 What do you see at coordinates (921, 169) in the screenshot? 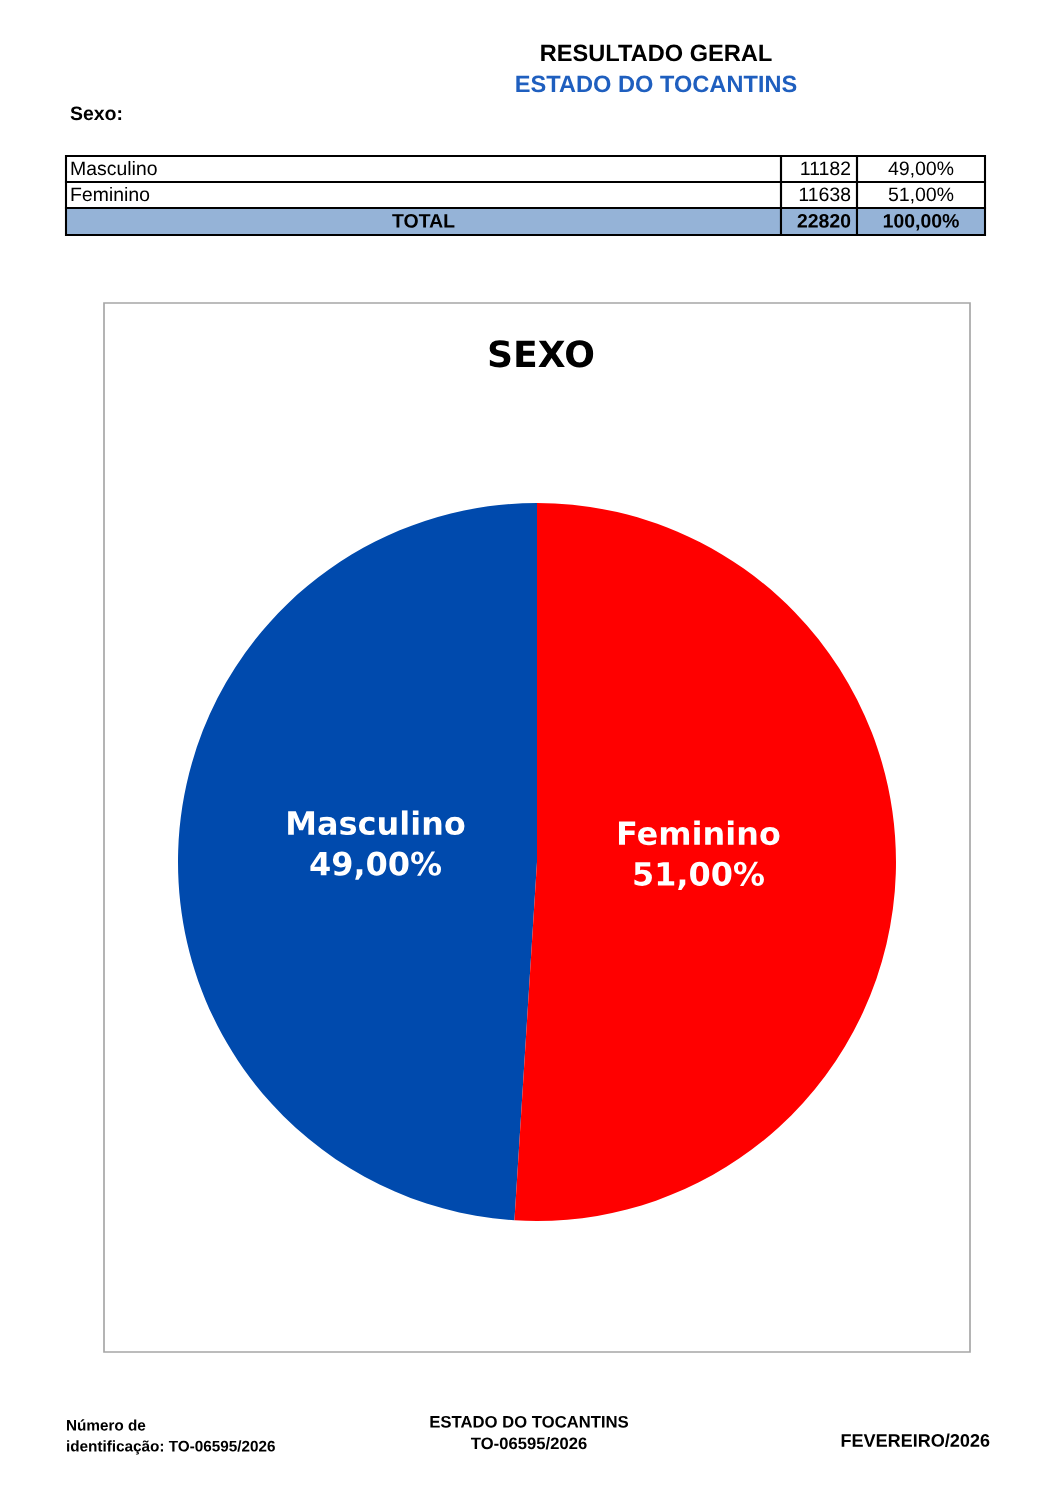
I see `text: 49,00%` at bounding box center [921, 169].